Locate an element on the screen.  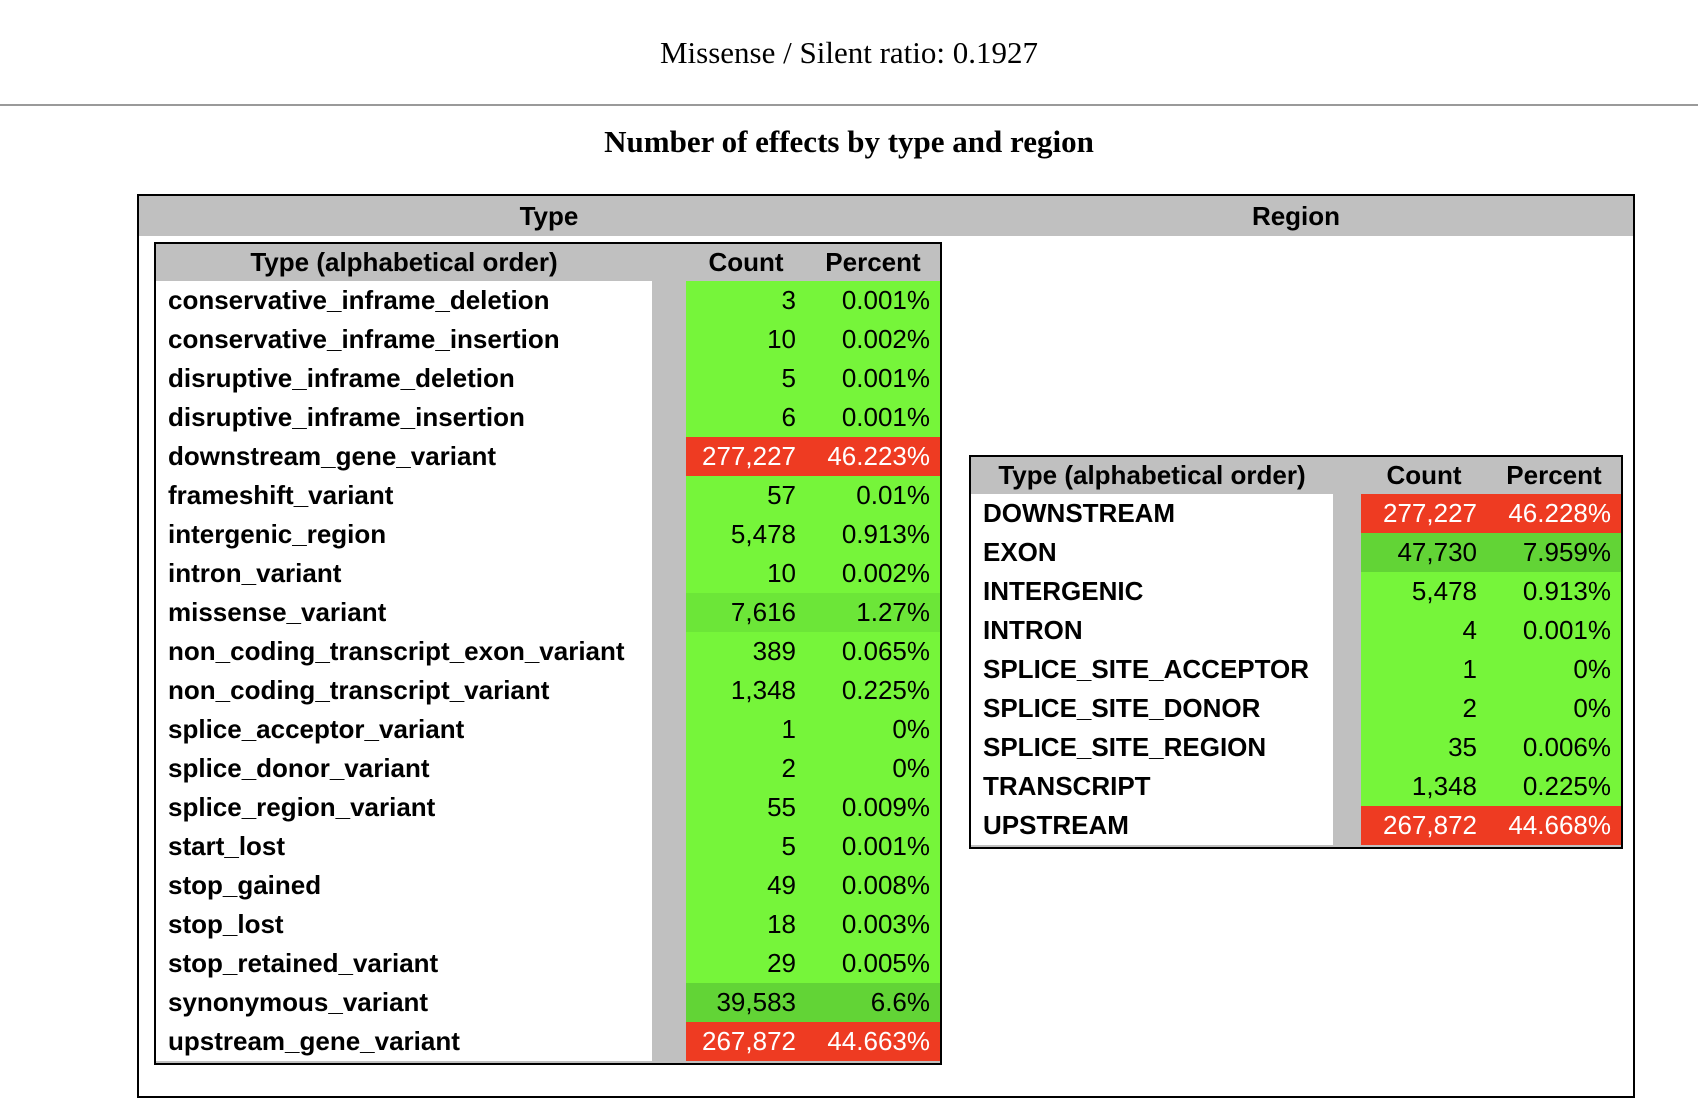
table-row: conservative_inframe_deletion 3 0.001% is located at coordinates (548, 300).